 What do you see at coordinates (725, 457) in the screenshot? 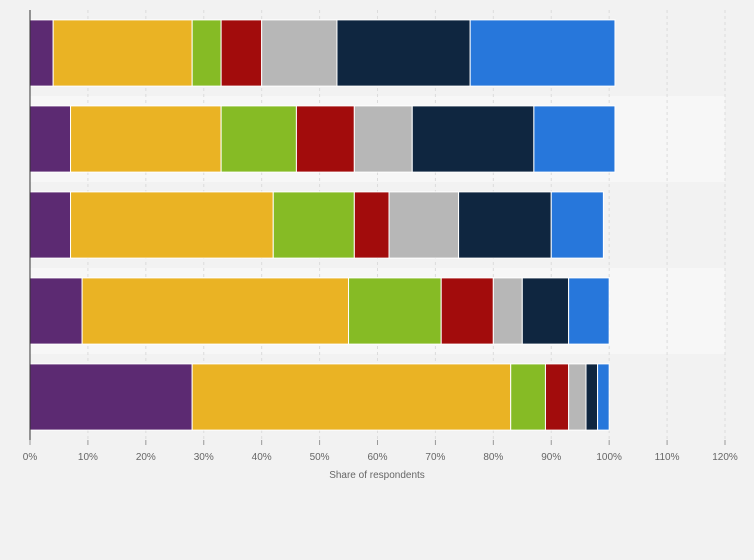
I see `x-tick-label: 120%` at bounding box center [725, 457].